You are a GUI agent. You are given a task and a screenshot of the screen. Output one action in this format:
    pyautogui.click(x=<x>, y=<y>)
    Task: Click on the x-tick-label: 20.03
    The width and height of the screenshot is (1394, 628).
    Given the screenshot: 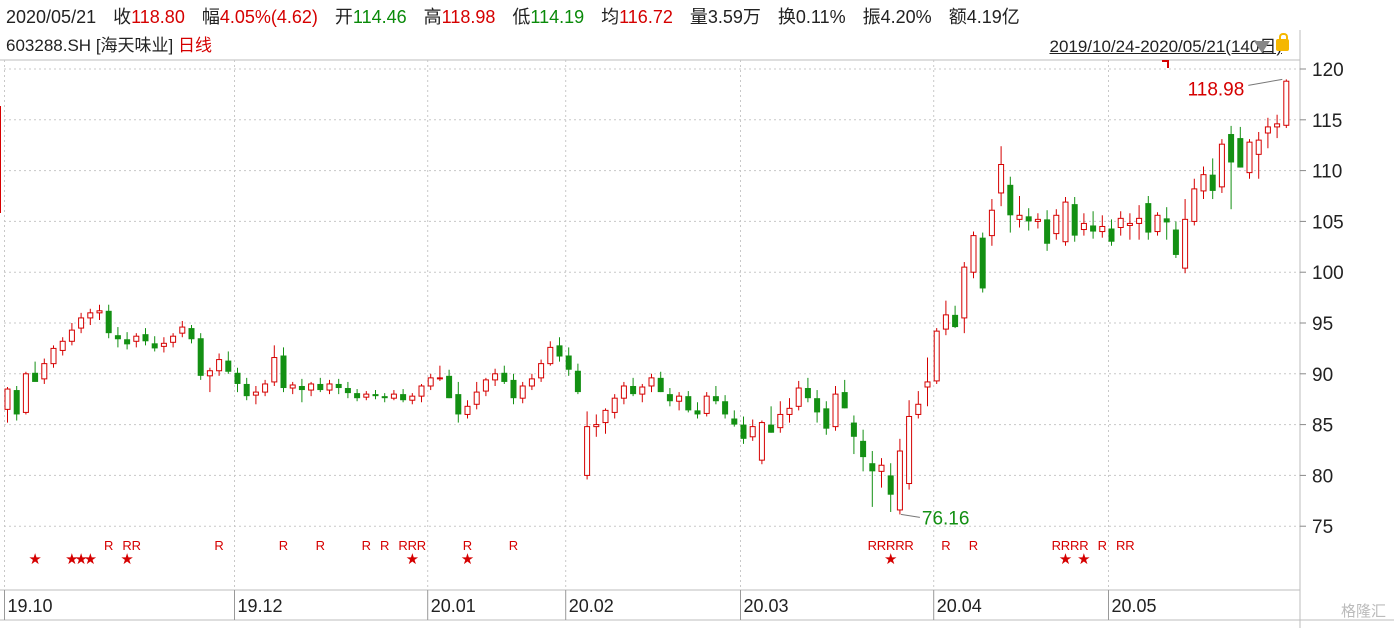 What is the action you would take?
    pyautogui.click(x=766, y=606)
    